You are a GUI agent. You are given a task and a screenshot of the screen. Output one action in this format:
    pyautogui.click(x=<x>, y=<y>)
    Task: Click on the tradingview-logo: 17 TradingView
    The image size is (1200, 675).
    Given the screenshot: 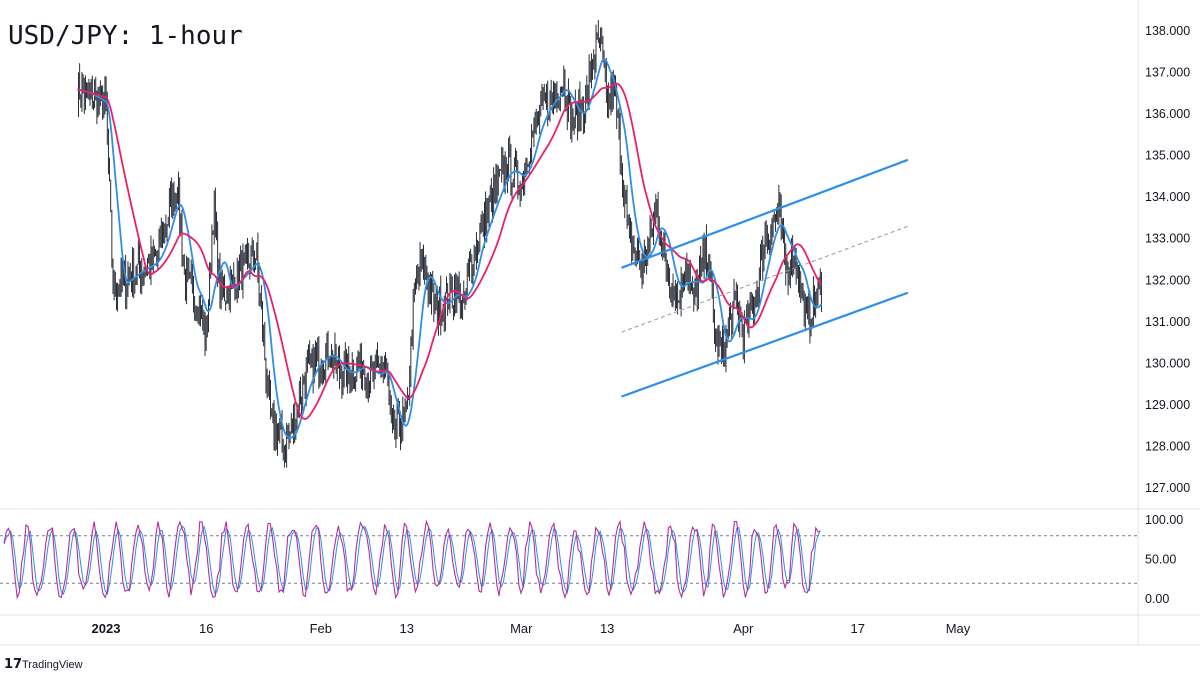 What is the action you would take?
    pyautogui.click(x=43, y=664)
    